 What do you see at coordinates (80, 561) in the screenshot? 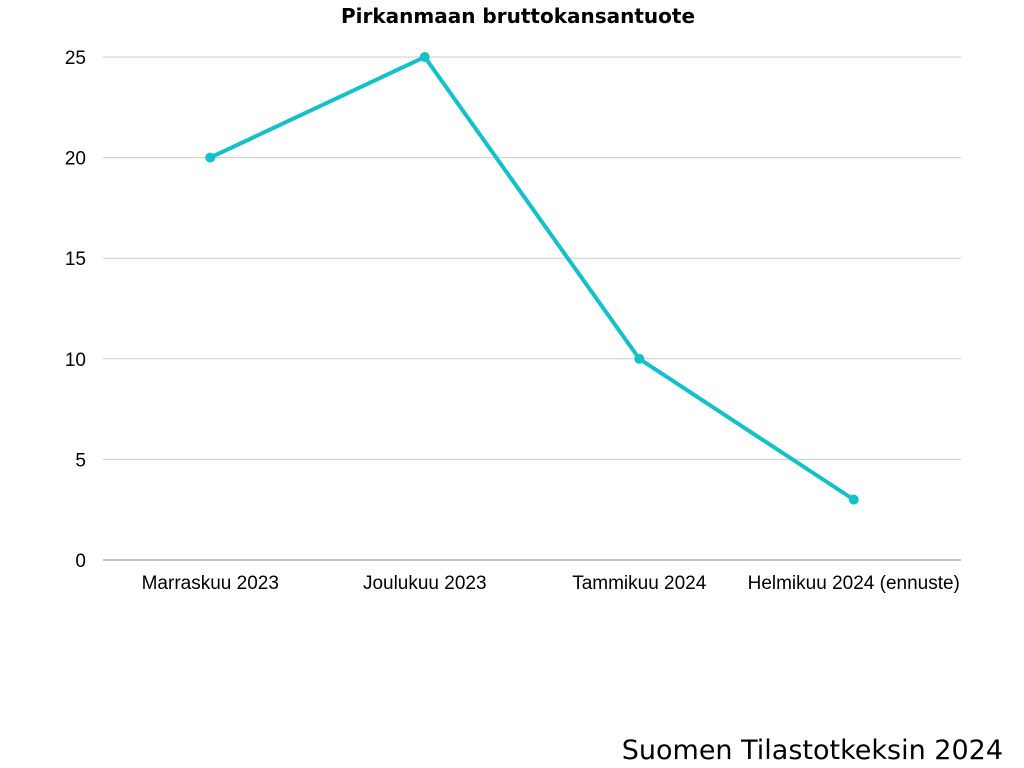
I see `y-tick-label: 0` at bounding box center [80, 561].